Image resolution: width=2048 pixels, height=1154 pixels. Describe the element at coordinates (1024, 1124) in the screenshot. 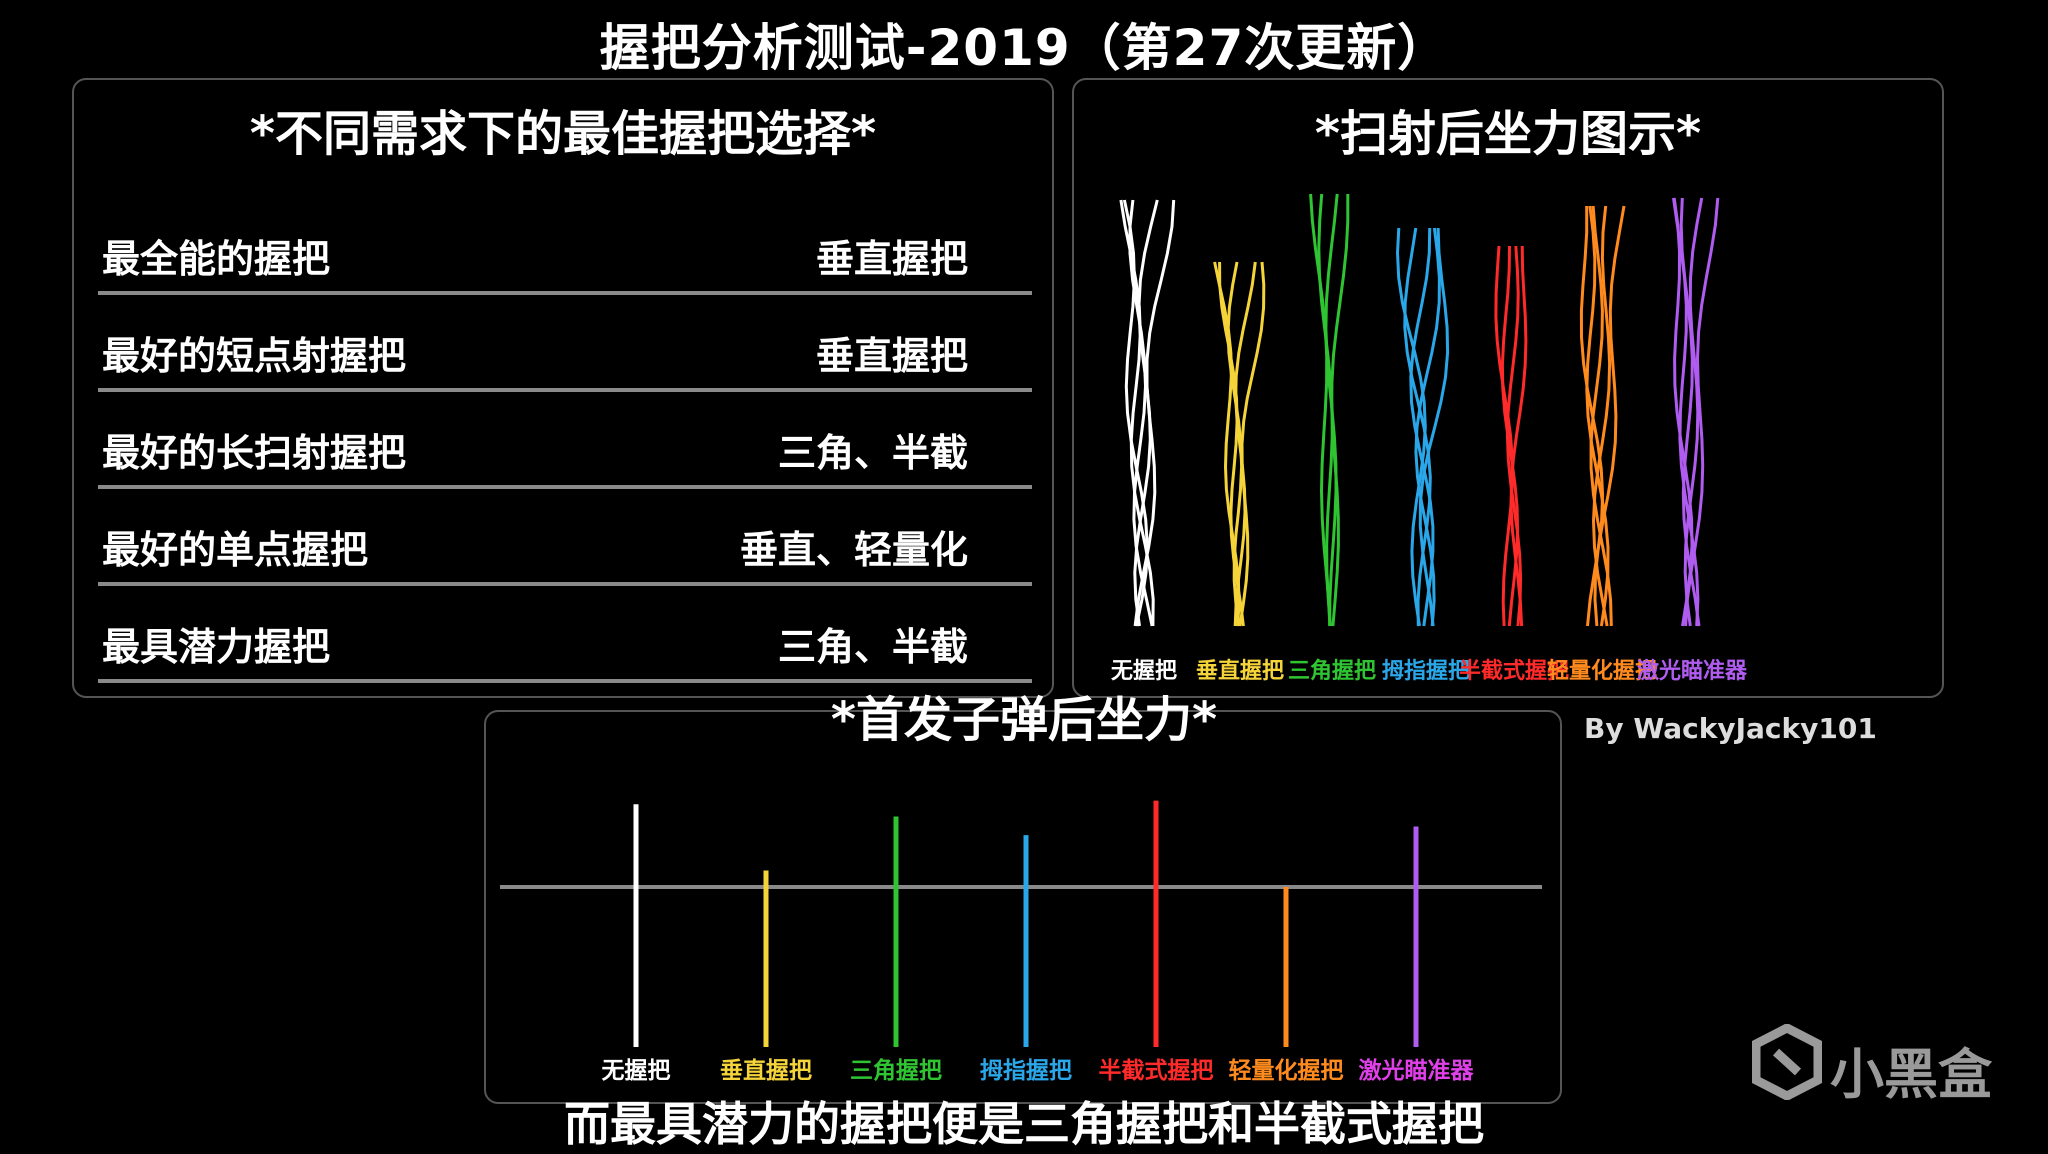

I see `video-subtitle: 而最具潜力的握把便是三角握把和半截式握把` at that location.